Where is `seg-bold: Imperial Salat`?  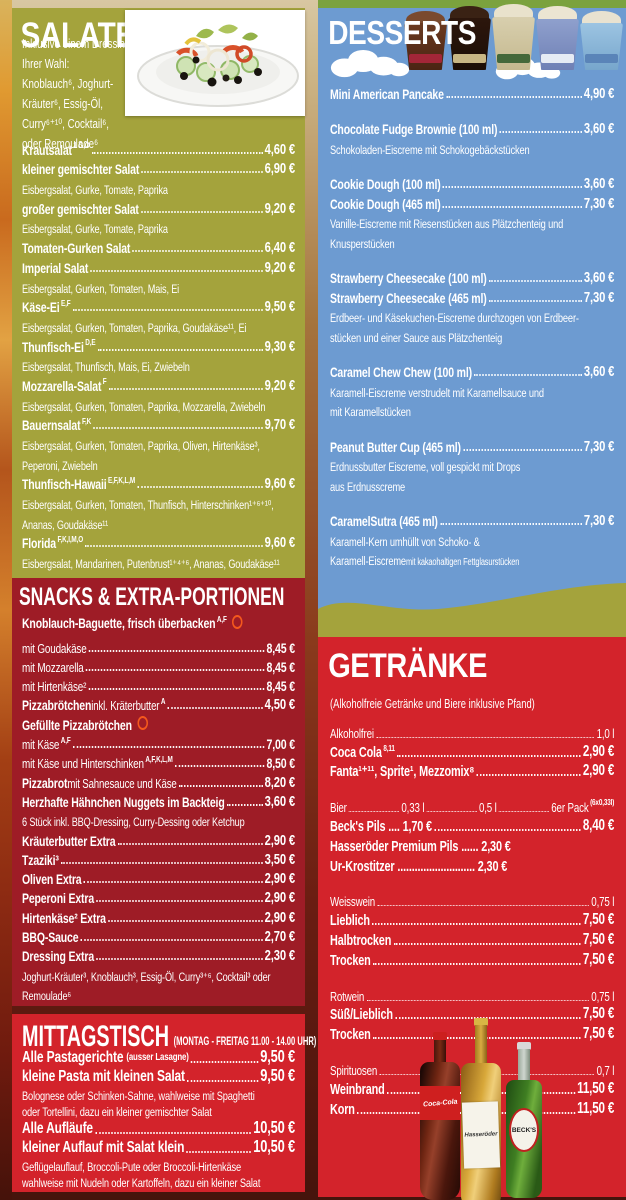 seg-bold: Imperial Salat is located at coordinates (55, 267).